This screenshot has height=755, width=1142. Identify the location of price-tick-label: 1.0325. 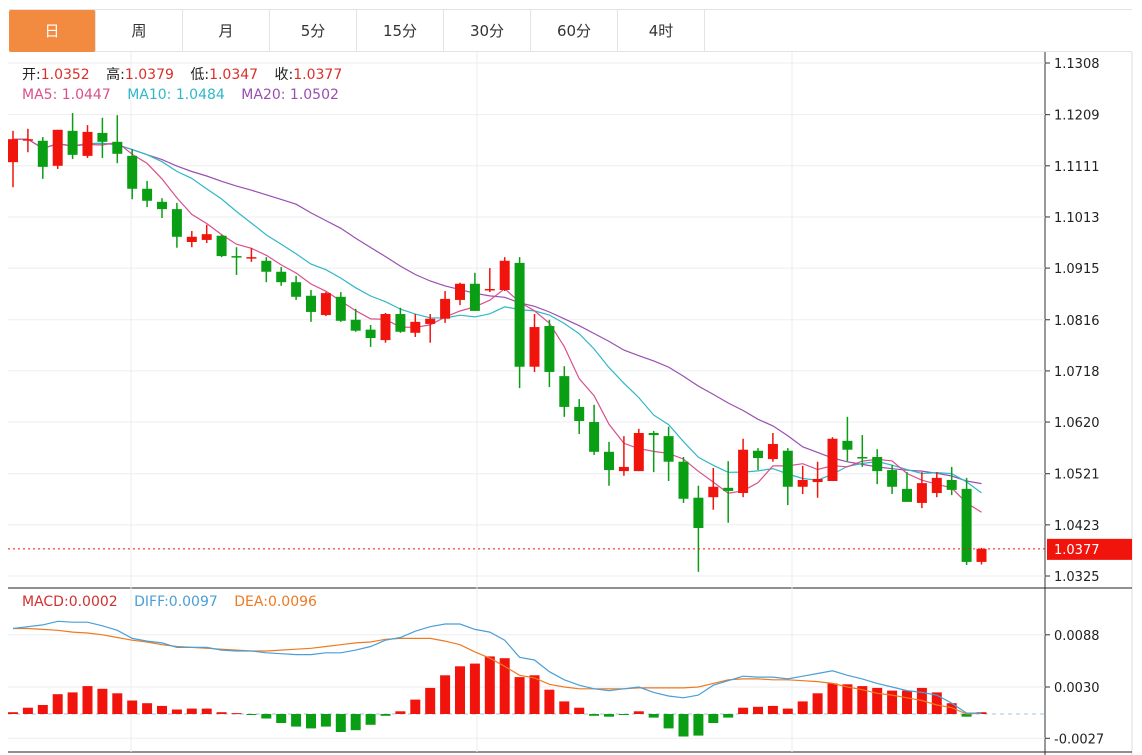
(1077, 577).